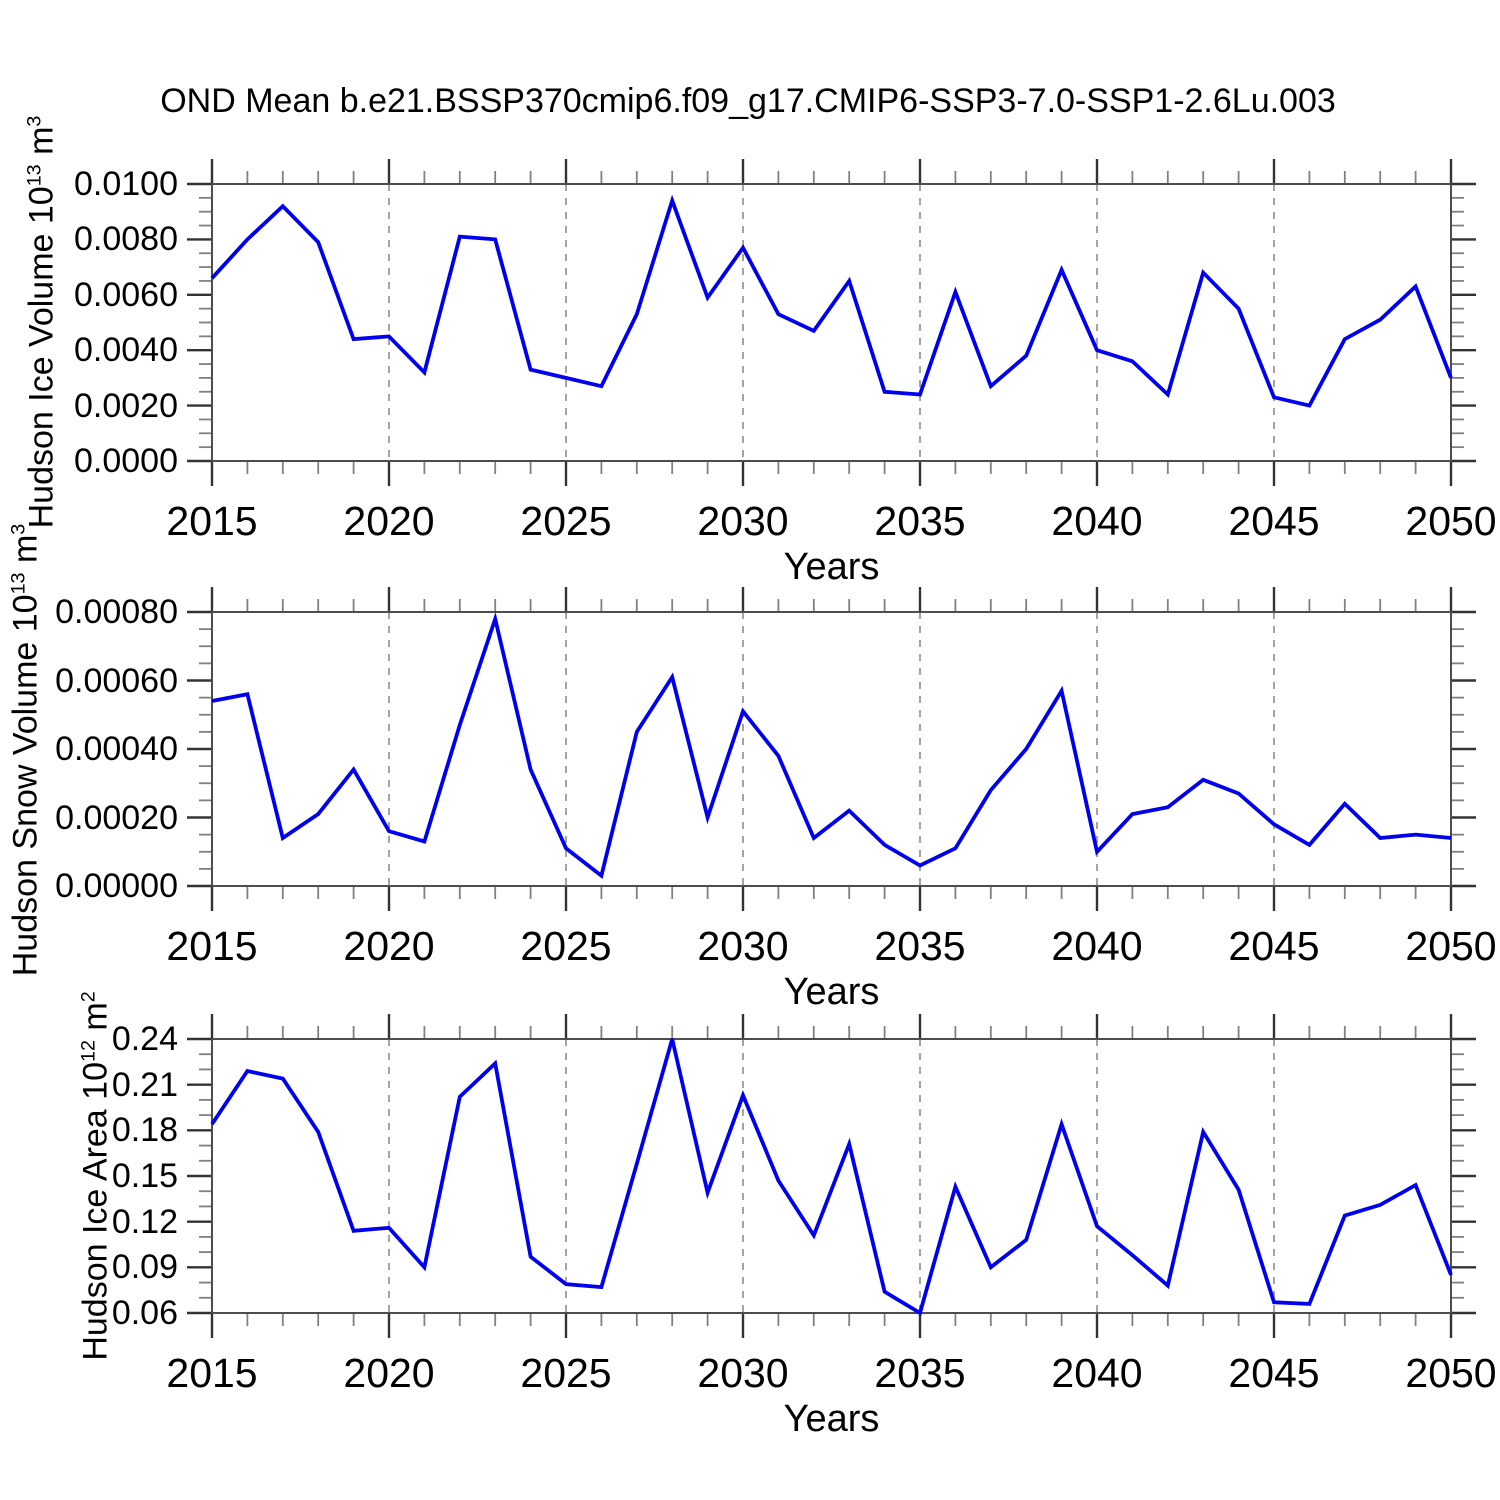 The image size is (1500, 1500). Describe the element at coordinates (144, 1084) in the screenshot. I see `y-tick-label: 0.21` at that location.